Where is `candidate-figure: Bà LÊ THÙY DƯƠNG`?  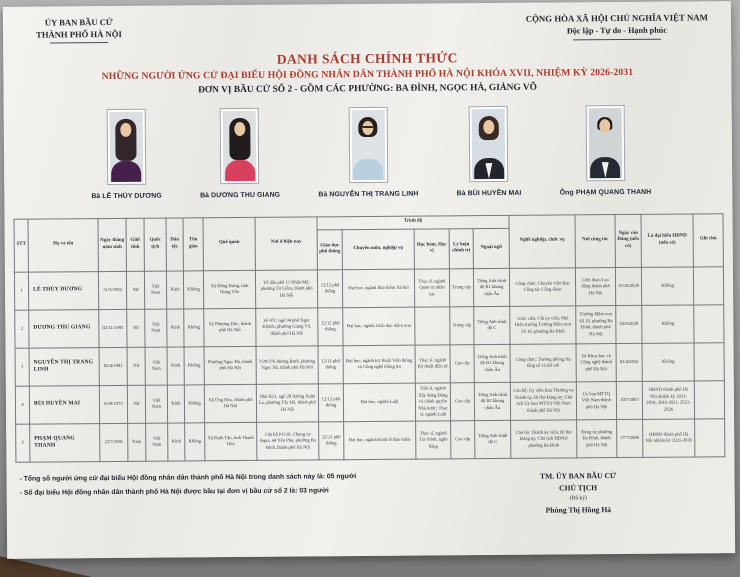
candidate-figure: Bà LÊ THÙY DƯƠNG is located at coordinates (126, 154).